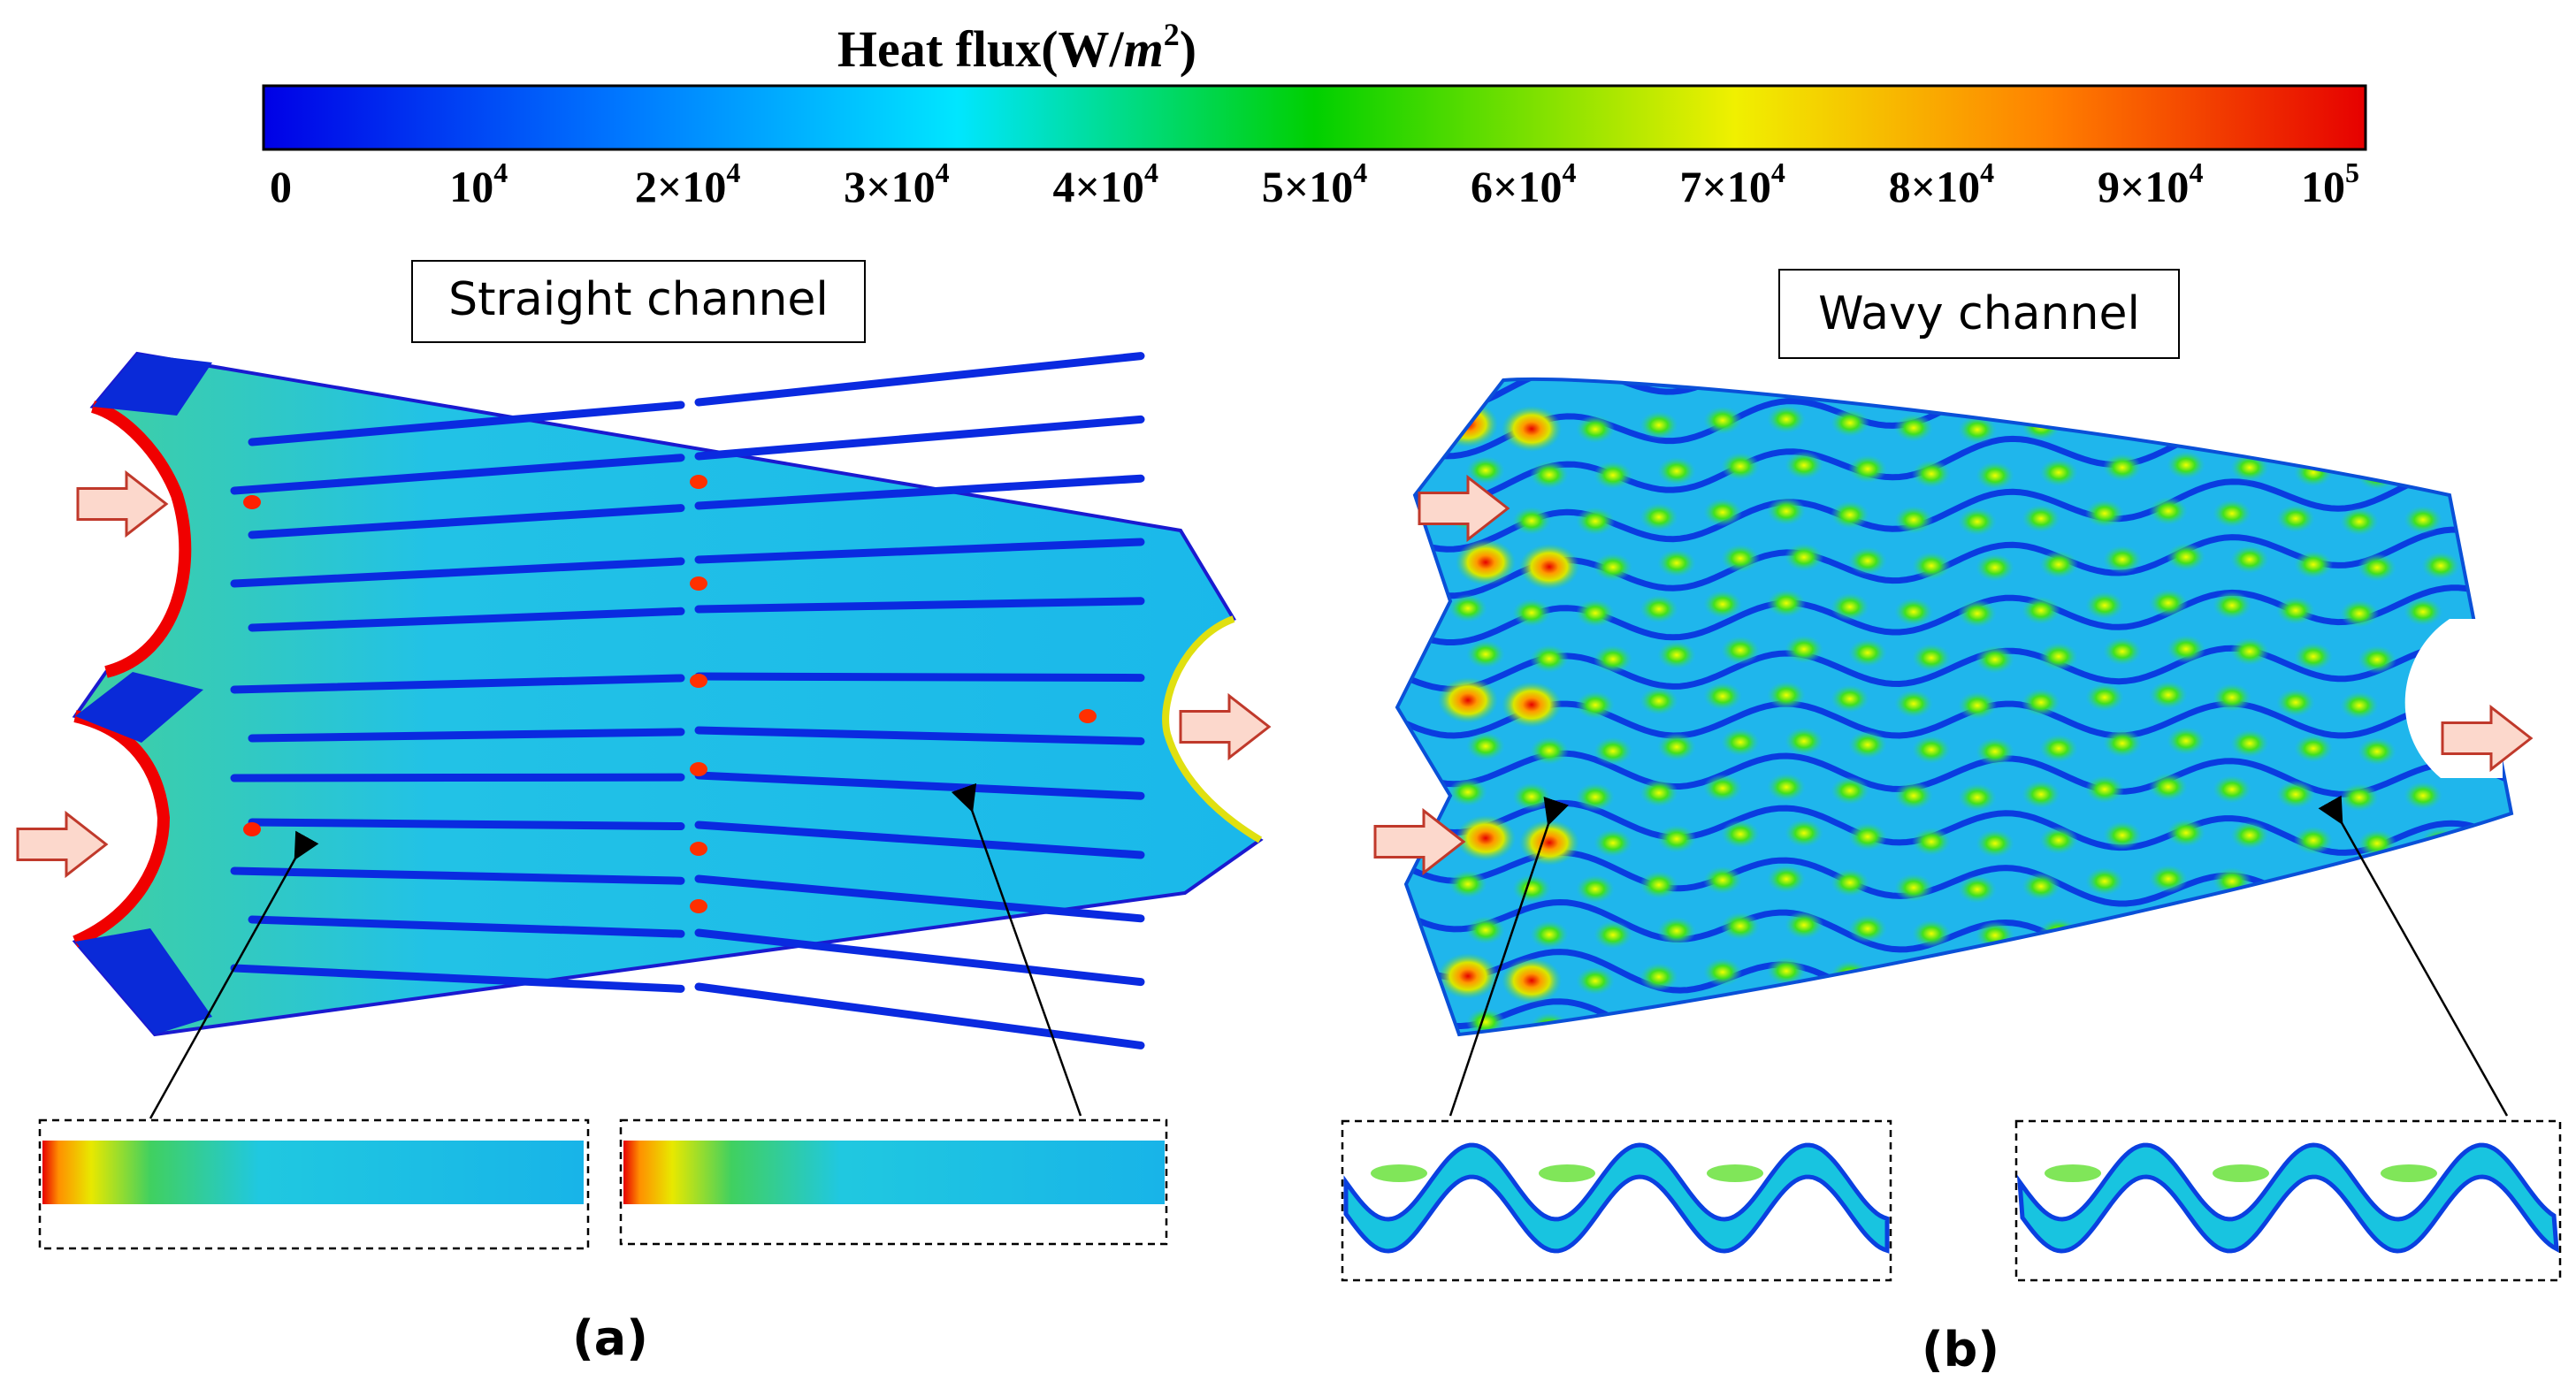 This screenshot has height=1389, width=2576. I want to click on colorbar-tick-label: 6×10⁴, so click(1524, 183).